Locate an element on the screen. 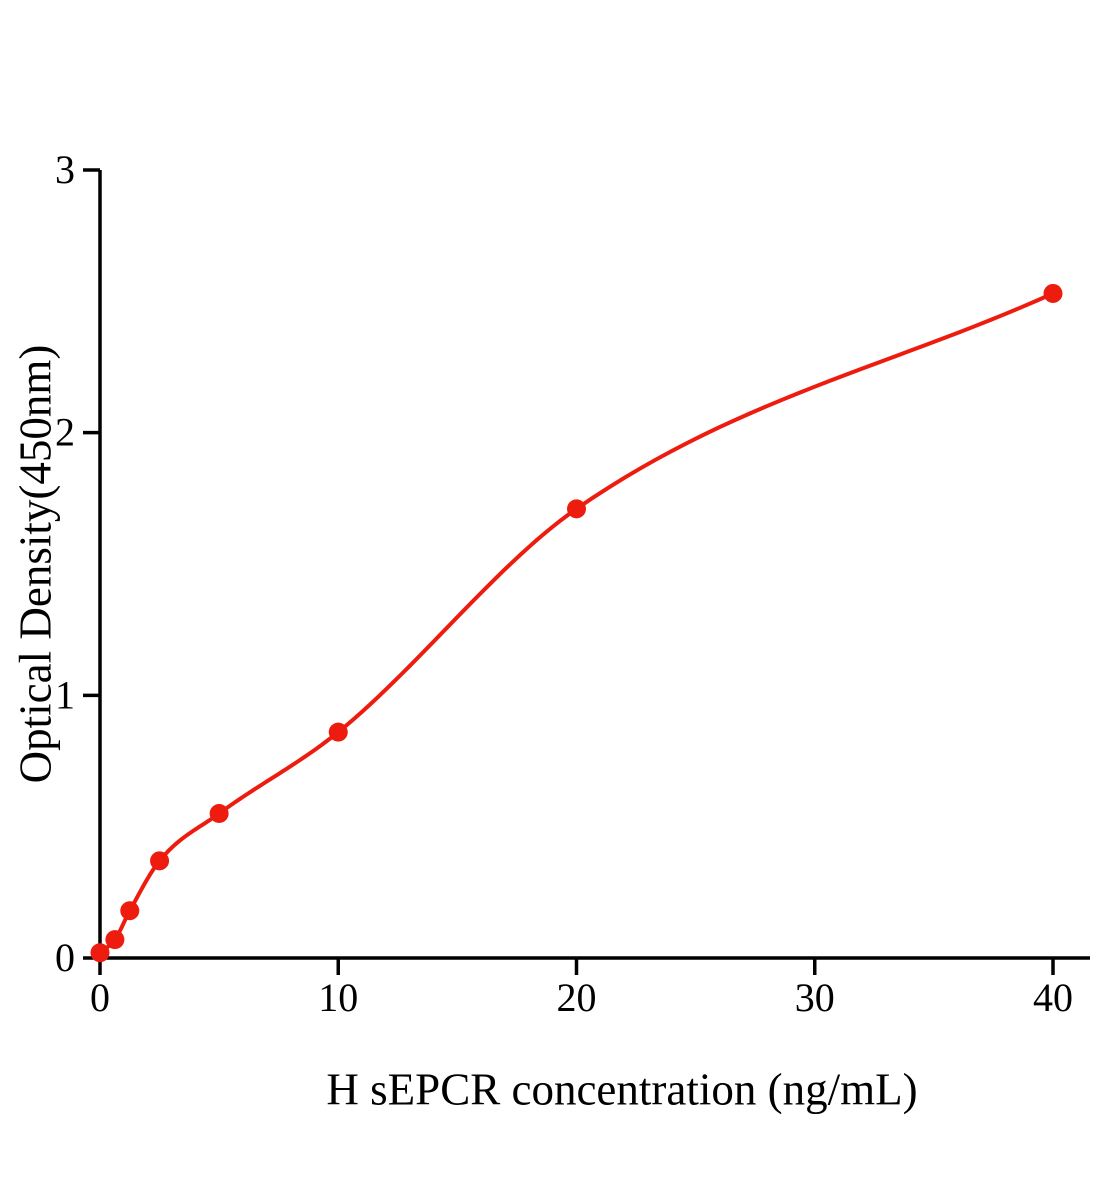 This screenshot has width=1104, height=1200. x-tick-label: 40 is located at coordinates (1053, 997).